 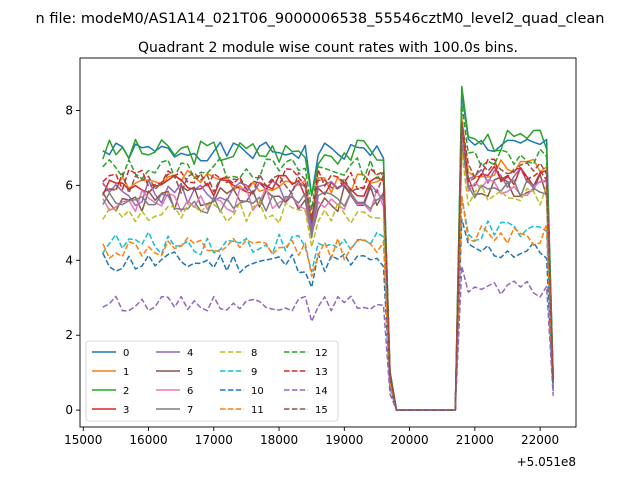 What do you see at coordinates (126, 372) in the screenshot?
I see `legend-label-1: 1` at bounding box center [126, 372].